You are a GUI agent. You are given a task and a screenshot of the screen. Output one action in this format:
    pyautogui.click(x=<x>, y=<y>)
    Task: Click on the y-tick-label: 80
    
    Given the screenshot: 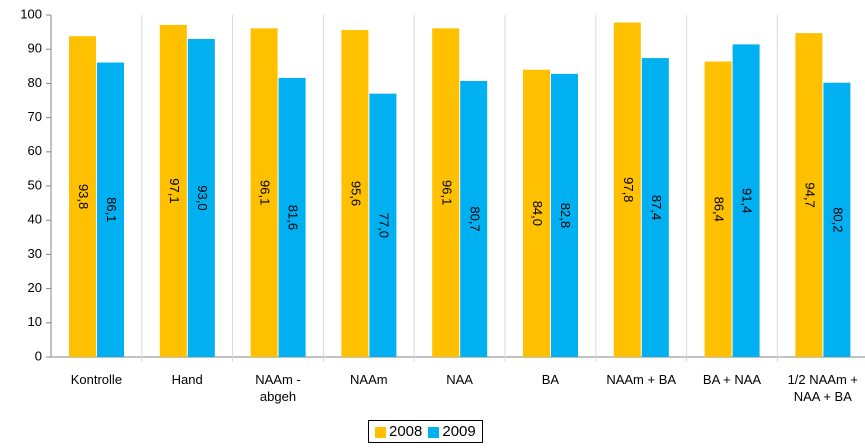 What is the action you would take?
    pyautogui.click(x=35, y=82)
    